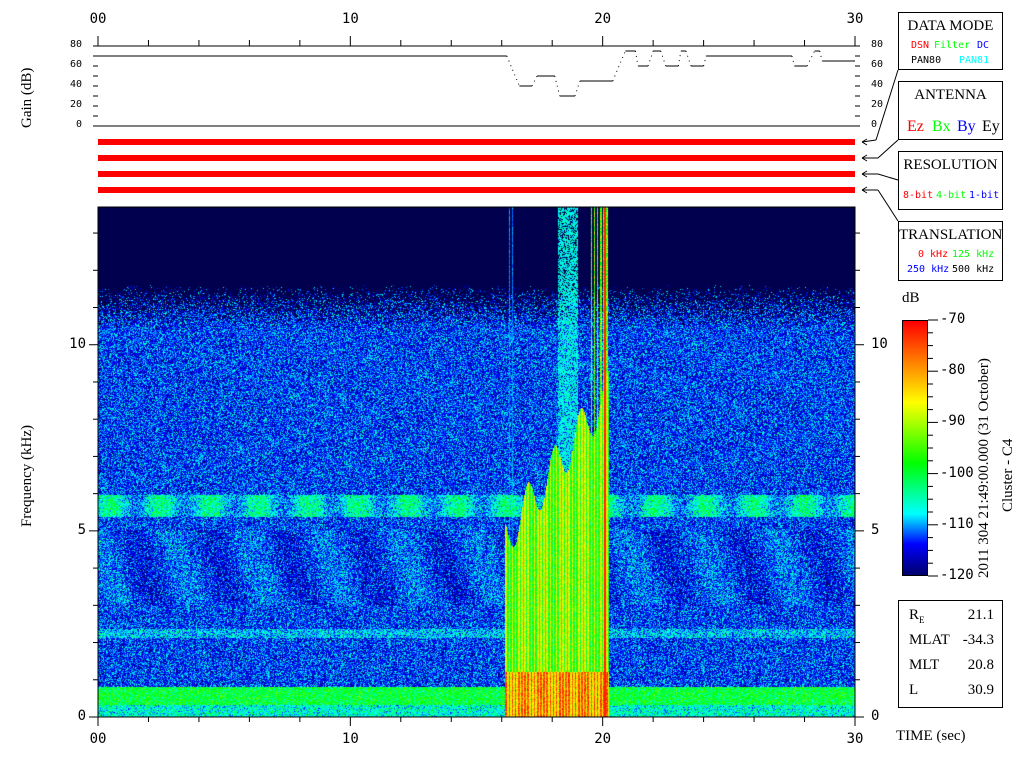  I want to click on resolution-8bit: 8-bit, so click(918, 195).